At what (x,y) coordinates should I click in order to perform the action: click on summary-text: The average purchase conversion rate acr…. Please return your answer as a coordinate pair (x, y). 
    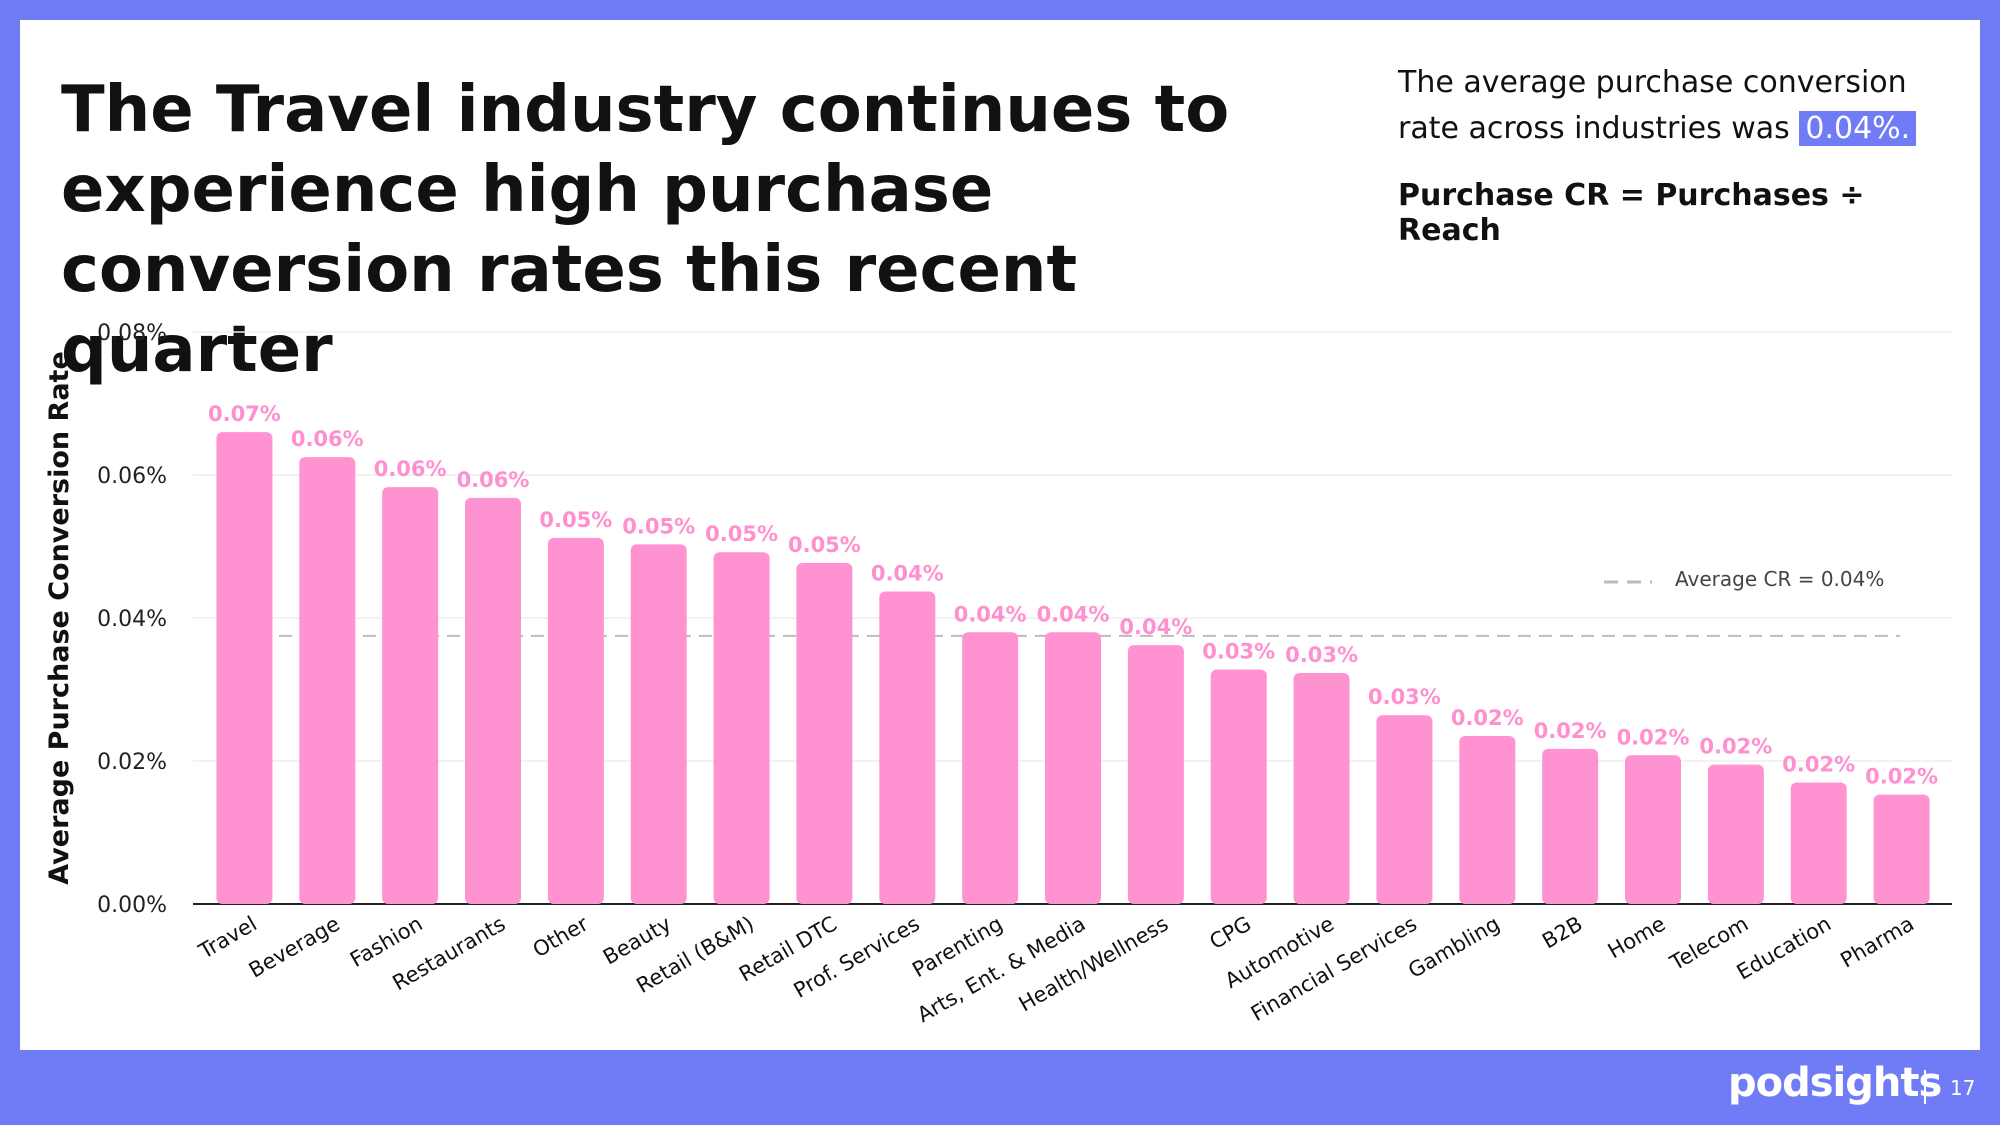
    Looking at the image, I should click on (1652, 105).